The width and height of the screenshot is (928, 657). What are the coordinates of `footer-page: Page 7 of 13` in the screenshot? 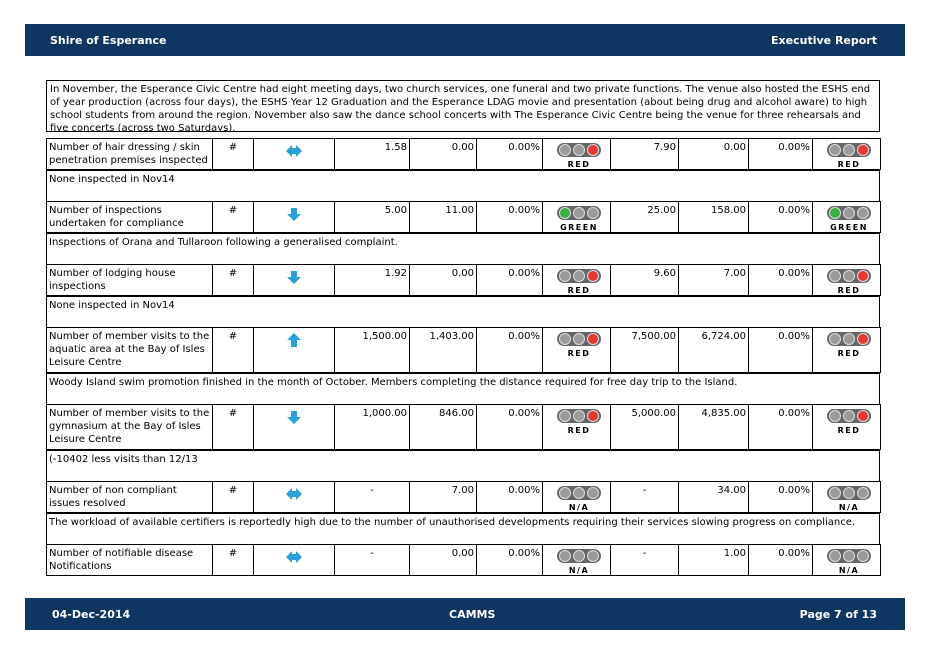 It's located at (838, 614).